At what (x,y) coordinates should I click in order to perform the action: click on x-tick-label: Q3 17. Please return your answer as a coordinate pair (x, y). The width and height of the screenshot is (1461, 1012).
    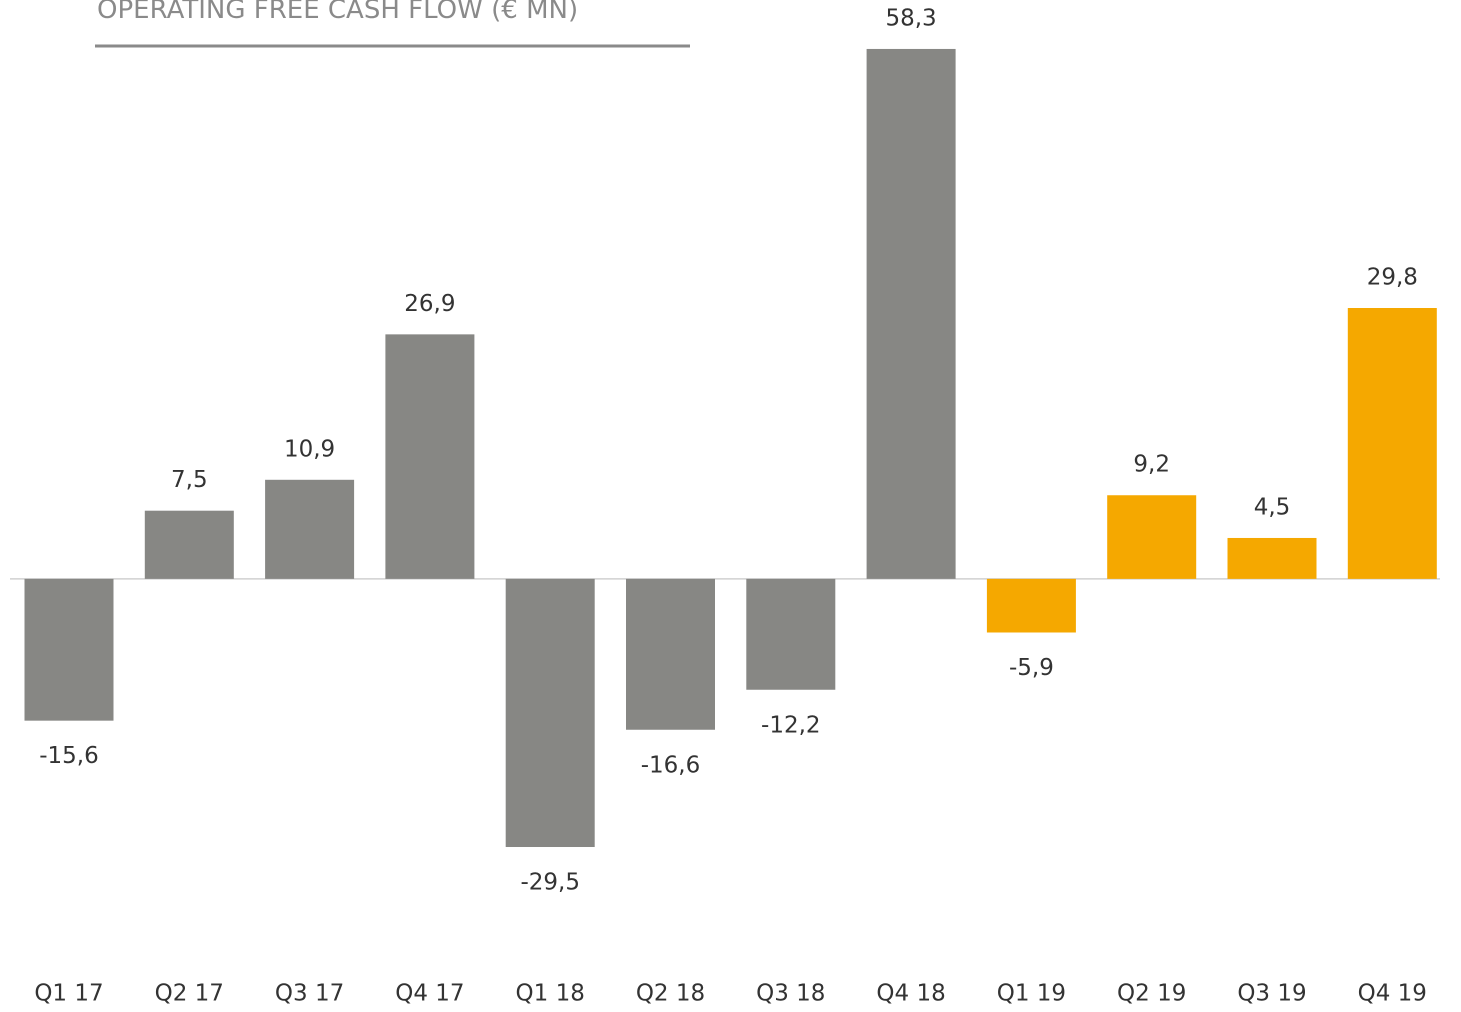
    Looking at the image, I should click on (309, 994).